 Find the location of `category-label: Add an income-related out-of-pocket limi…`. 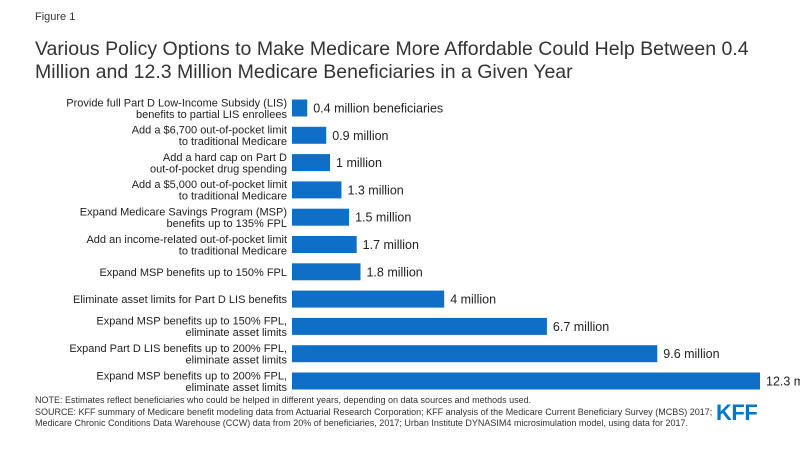

category-label: Add an income-related out-of-pocket limi… is located at coordinates (186, 246).